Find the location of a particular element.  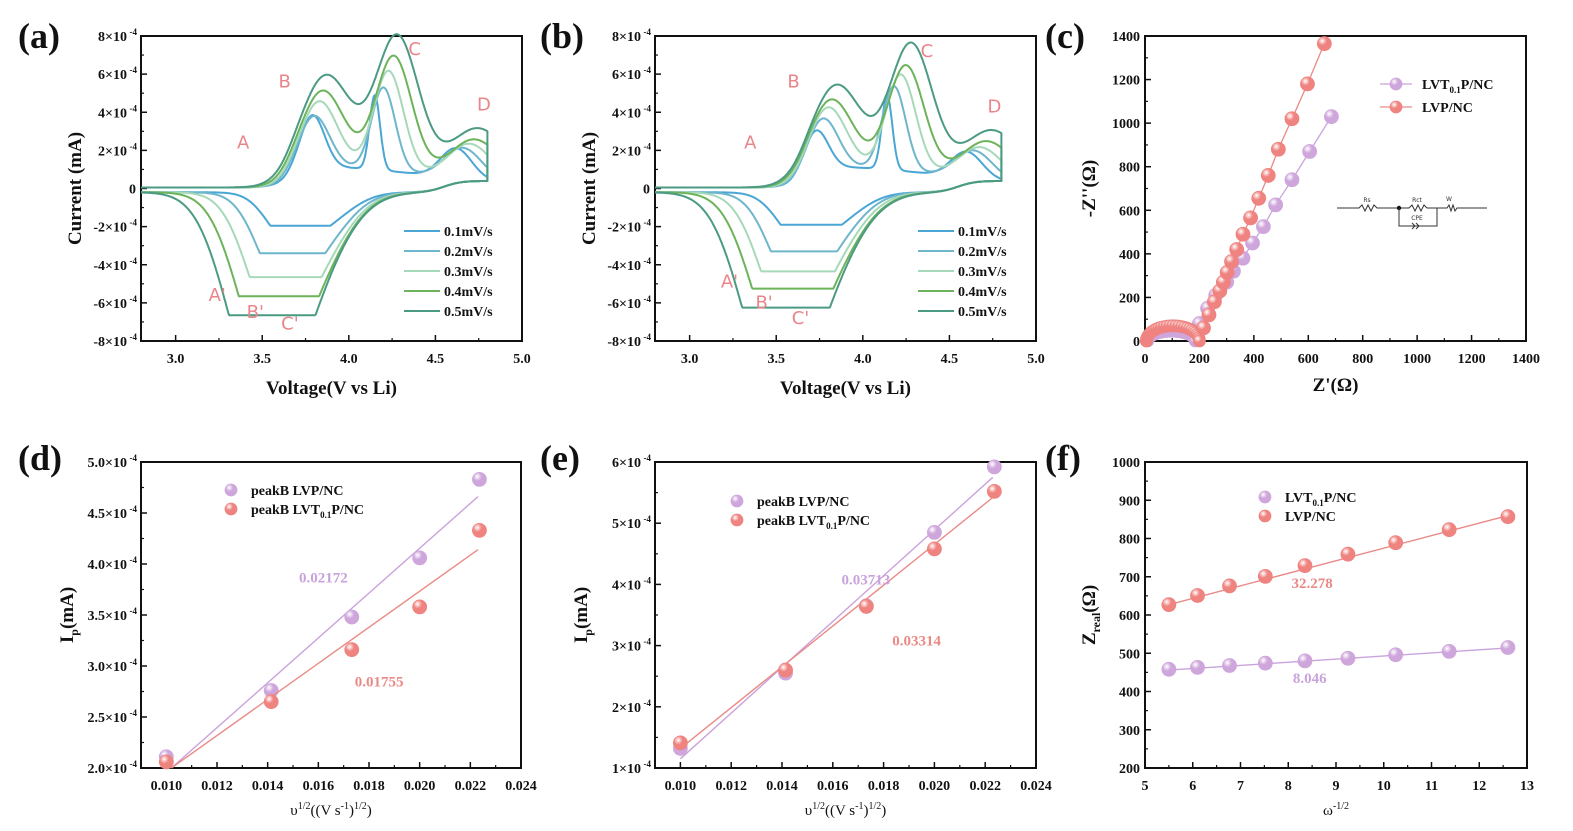

x-tick-label: 5.0 is located at coordinates (522, 359).